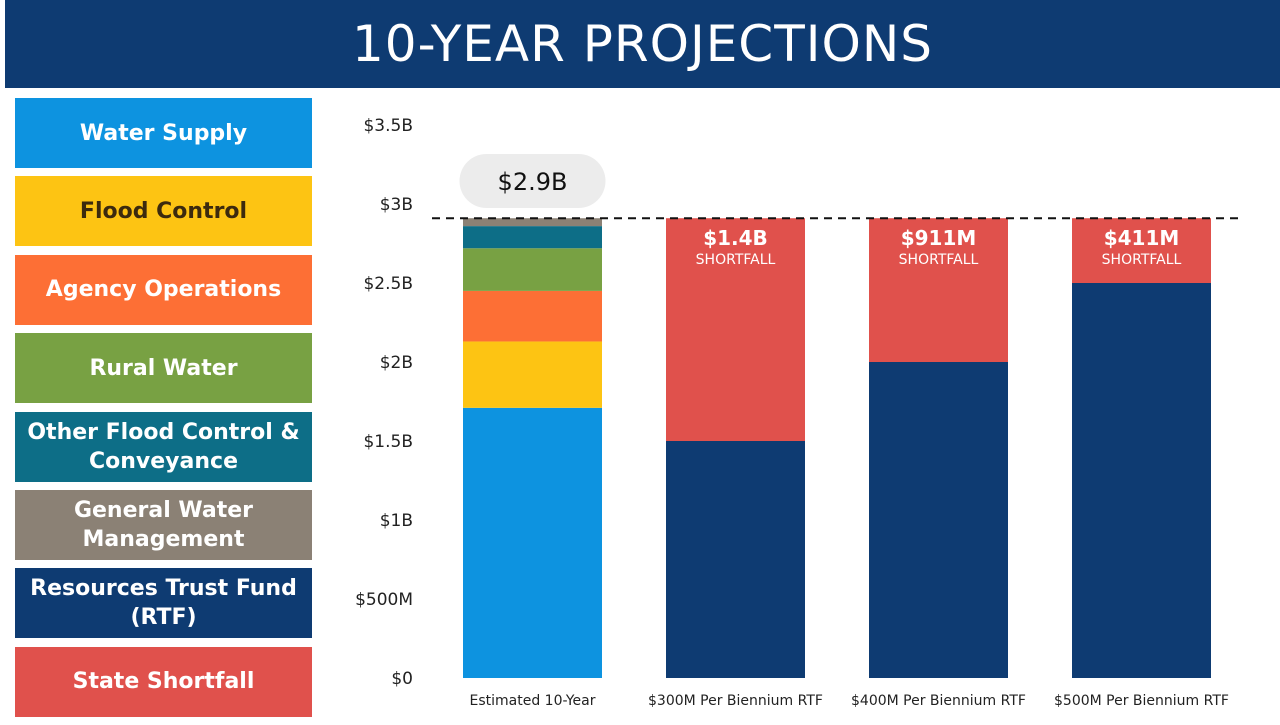 This screenshot has height=725, width=1280. Describe the element at coordinates (388, 442) in the screenshot. I see `y-tick-label: $1.5B` at that location.